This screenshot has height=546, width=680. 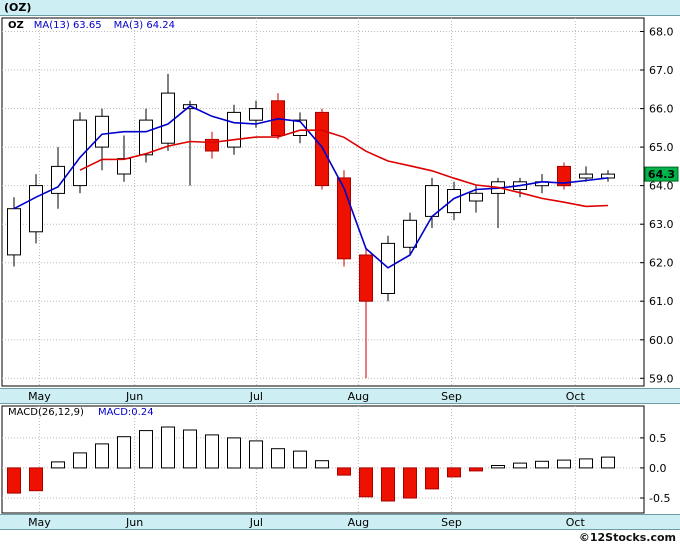 I want to click on ticker-symbol: (OZ), so click(x=18, y=7).